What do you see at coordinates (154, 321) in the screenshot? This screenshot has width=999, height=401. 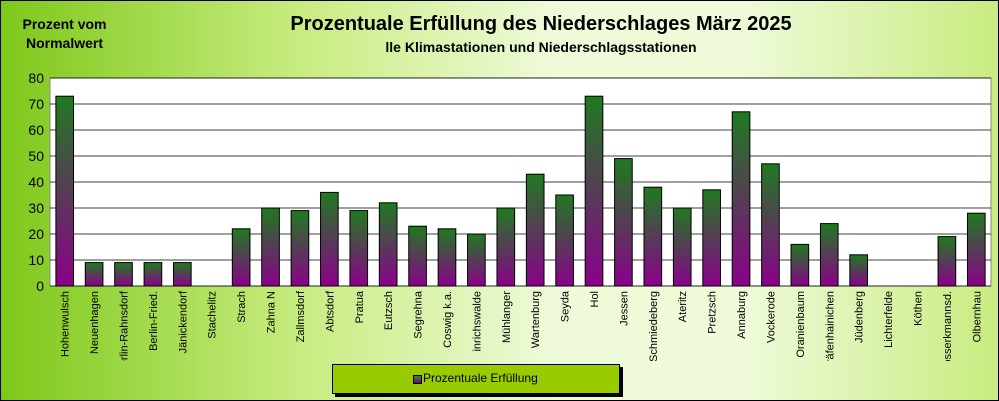 I see `x-tick-label: Berlin-Fried.` at bounding box center [154, 321].